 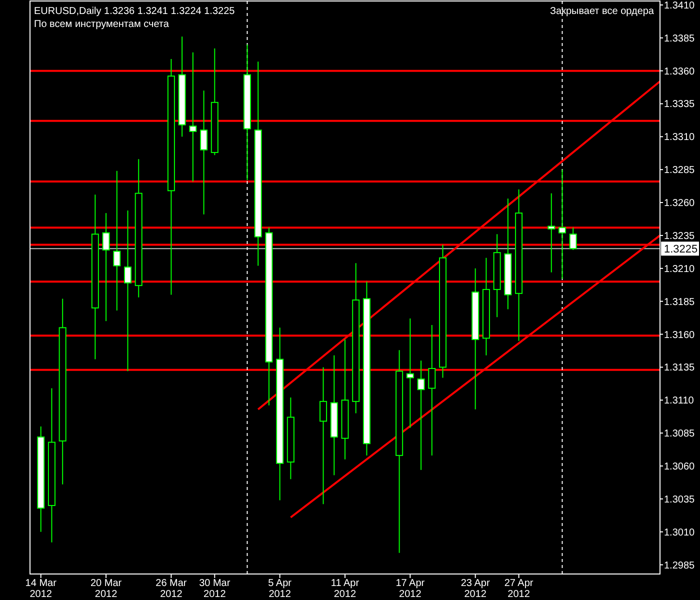 What do you see at coordinates (680, 269) in the screenshot?
I see `y-tick-label: 1.3210` at bounding box center [680, 269].